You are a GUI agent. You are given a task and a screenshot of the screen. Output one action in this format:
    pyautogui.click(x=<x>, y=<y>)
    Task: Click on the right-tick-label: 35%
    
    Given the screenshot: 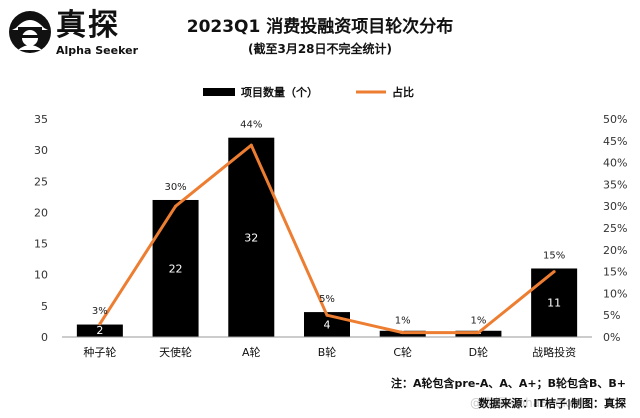 What is the action you would take?
    pyautogui.click(x=615, y=184)
    